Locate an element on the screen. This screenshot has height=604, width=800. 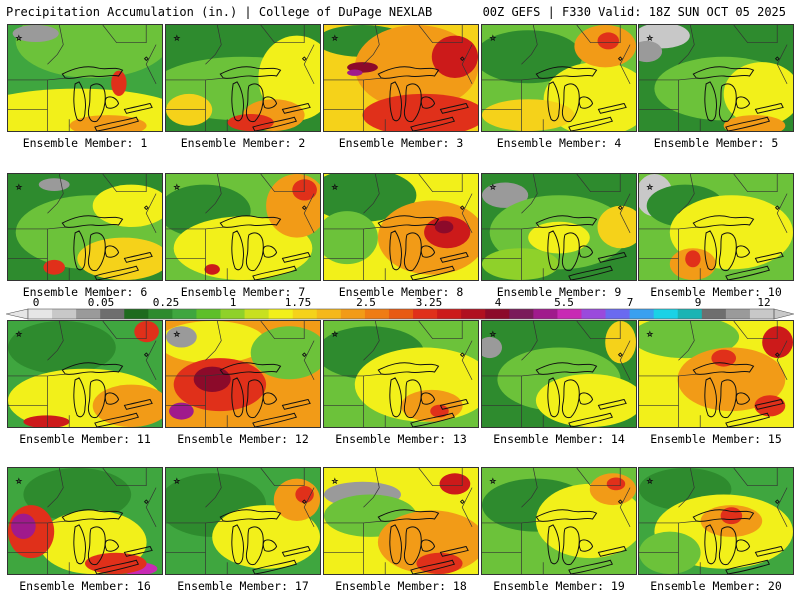
ensemble-member-caption: Ensemble Member: 2 is located at coordinates (243, 143).